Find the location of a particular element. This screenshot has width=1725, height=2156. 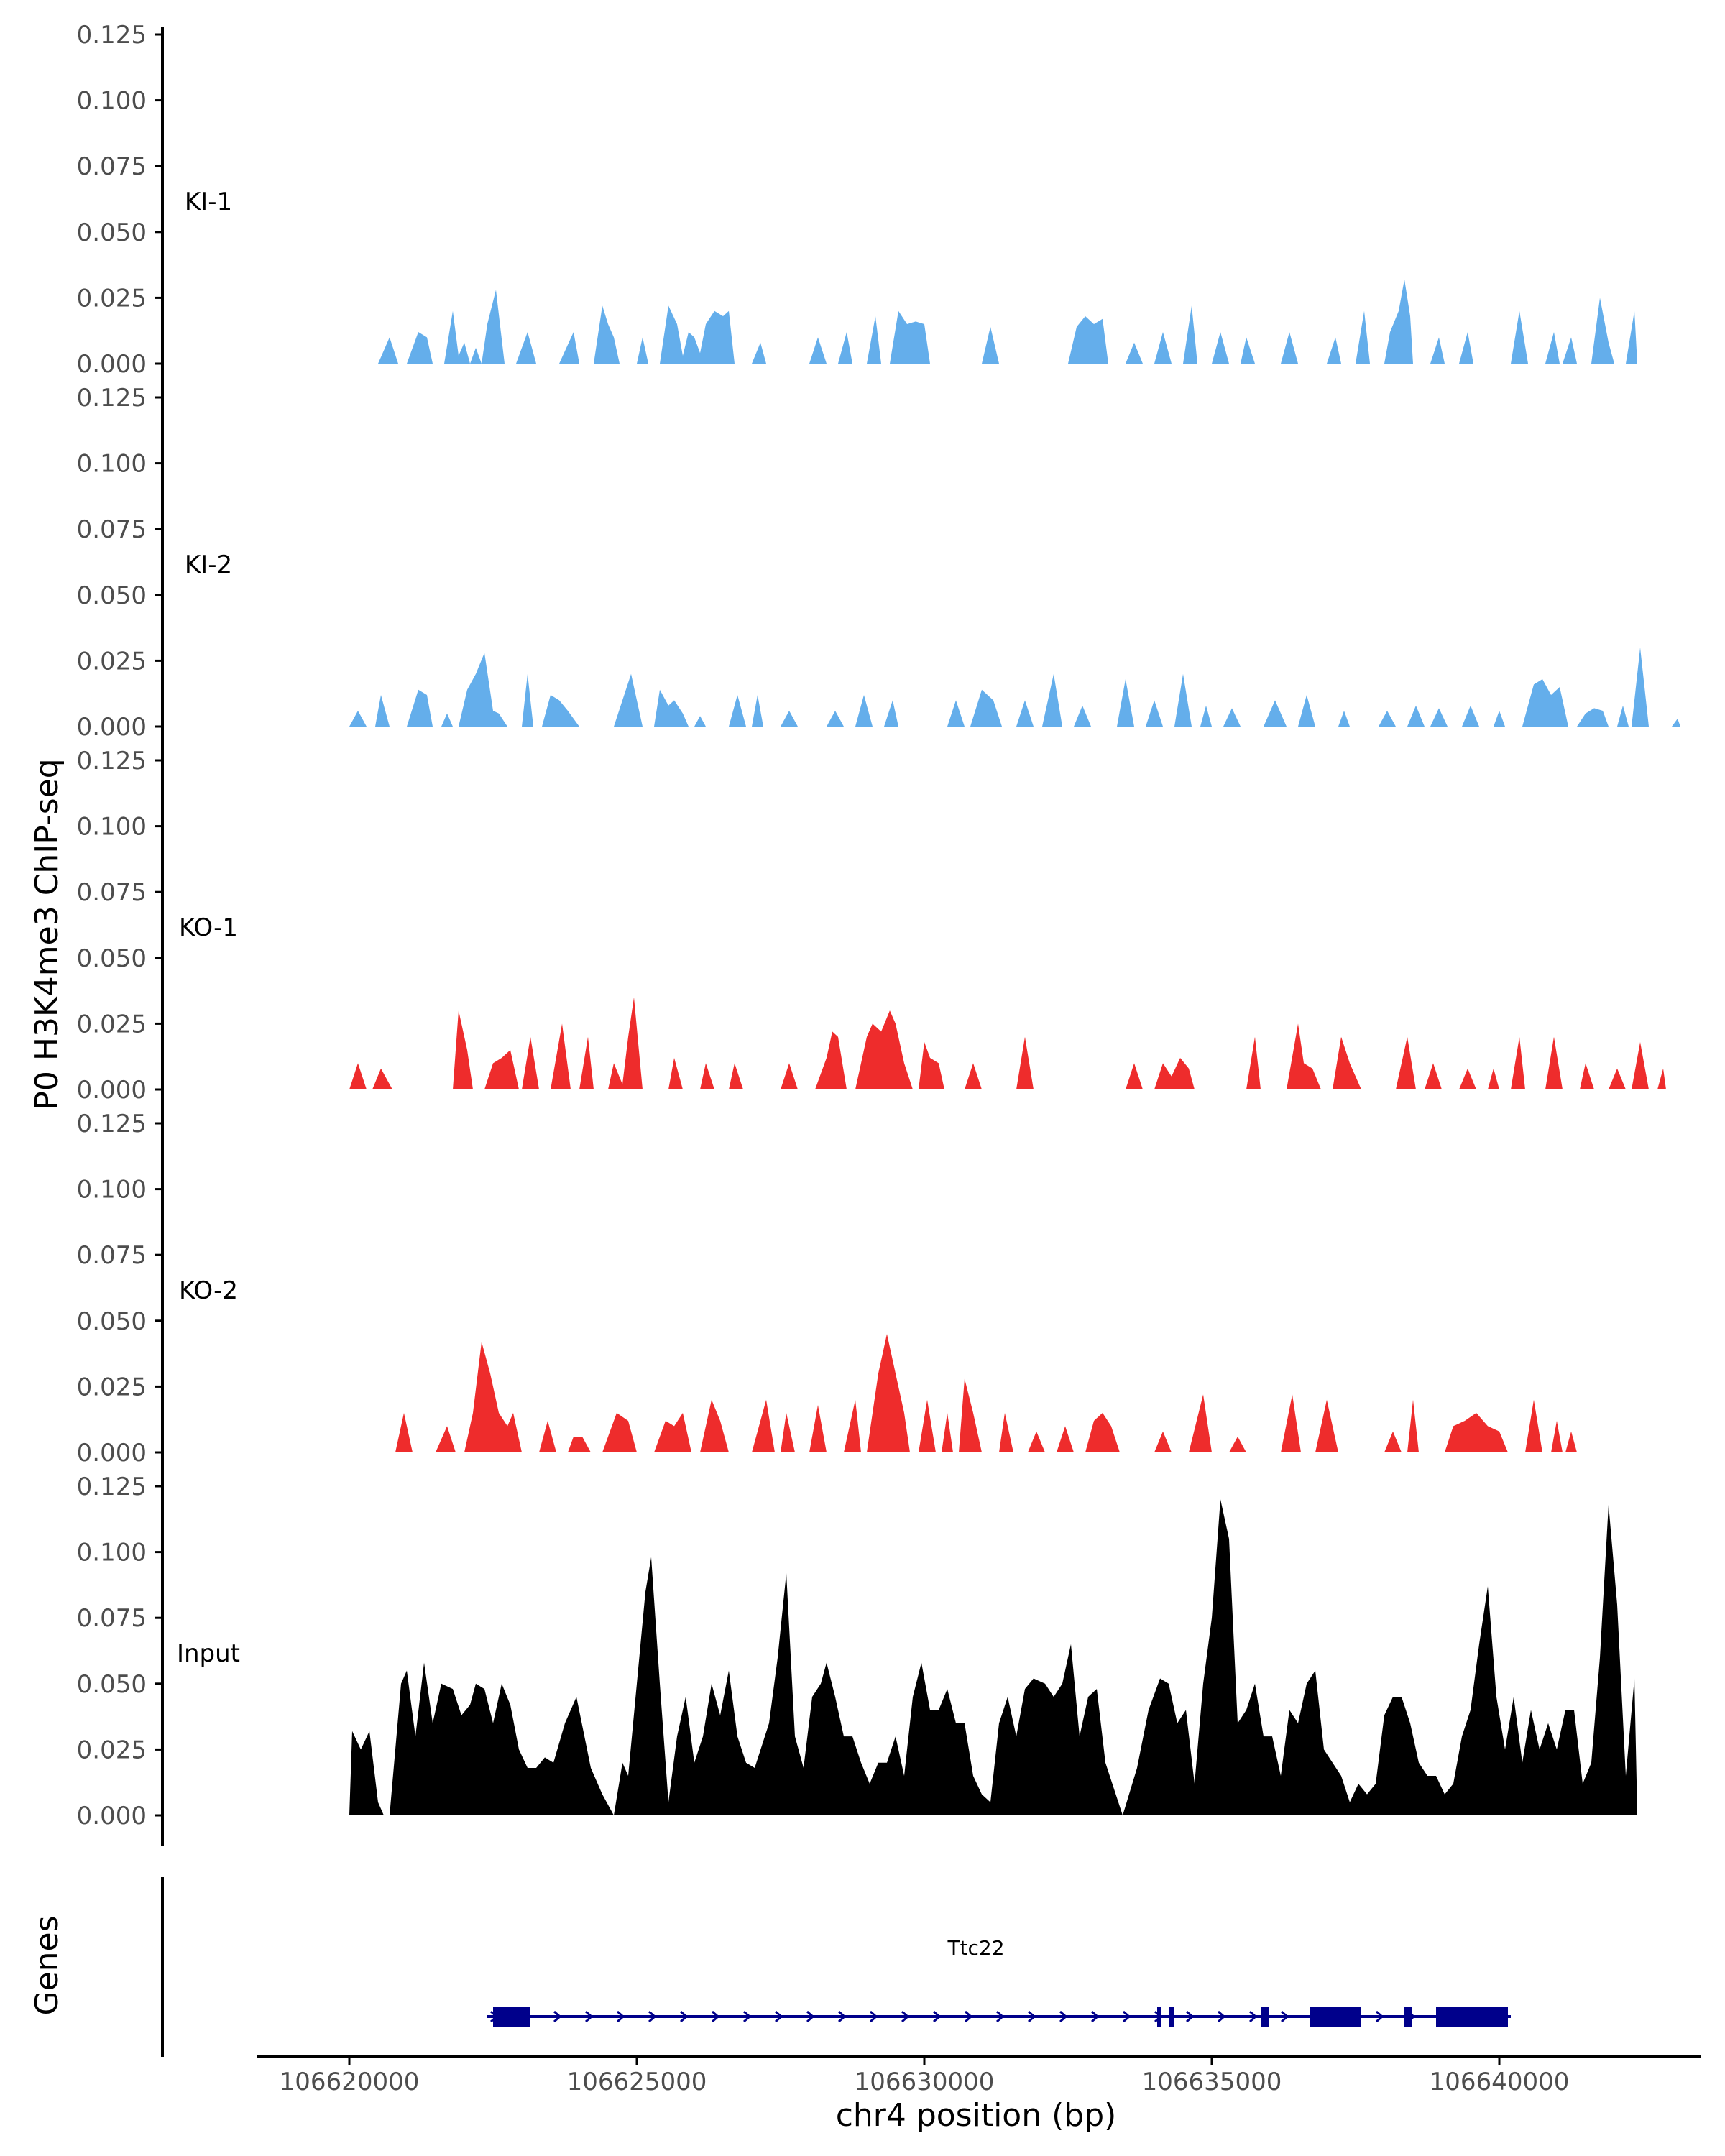

track-label: KO-1 is located at coordinates (208, 927).